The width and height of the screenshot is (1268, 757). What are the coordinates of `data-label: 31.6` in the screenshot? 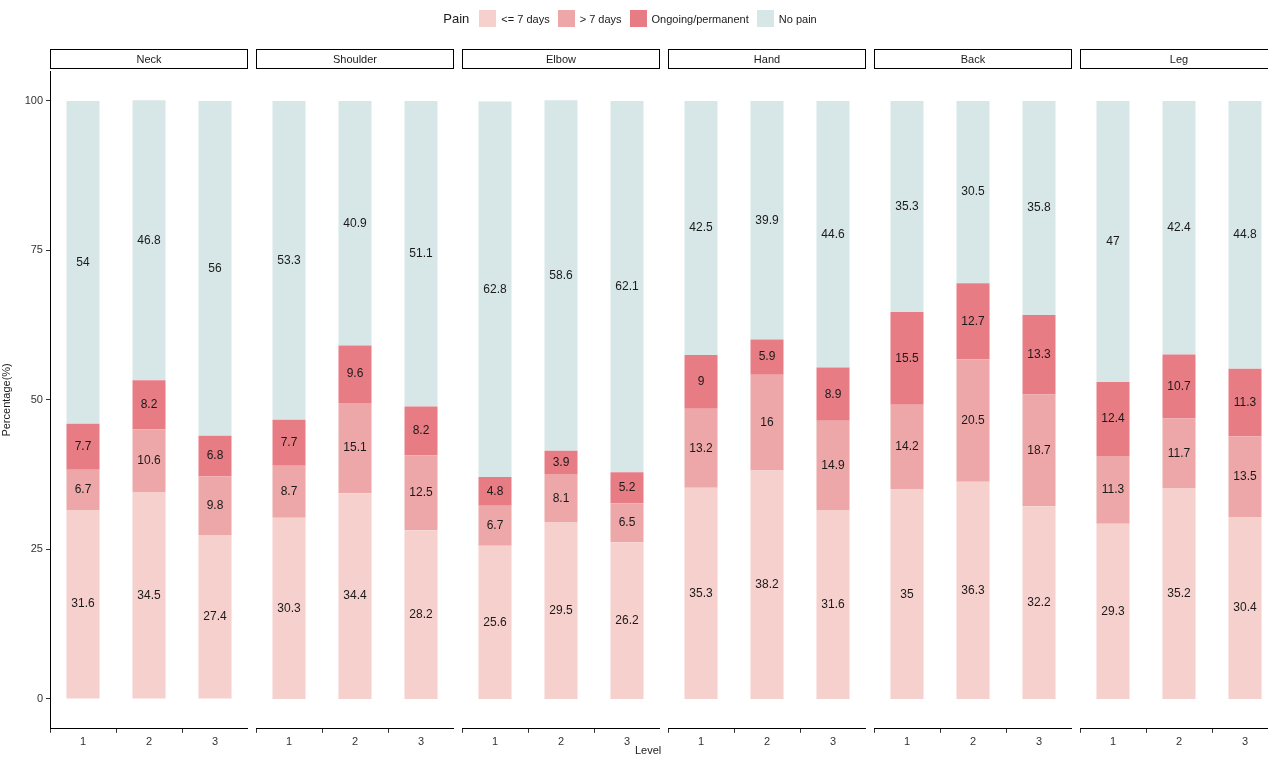 It's located at (83, 603).